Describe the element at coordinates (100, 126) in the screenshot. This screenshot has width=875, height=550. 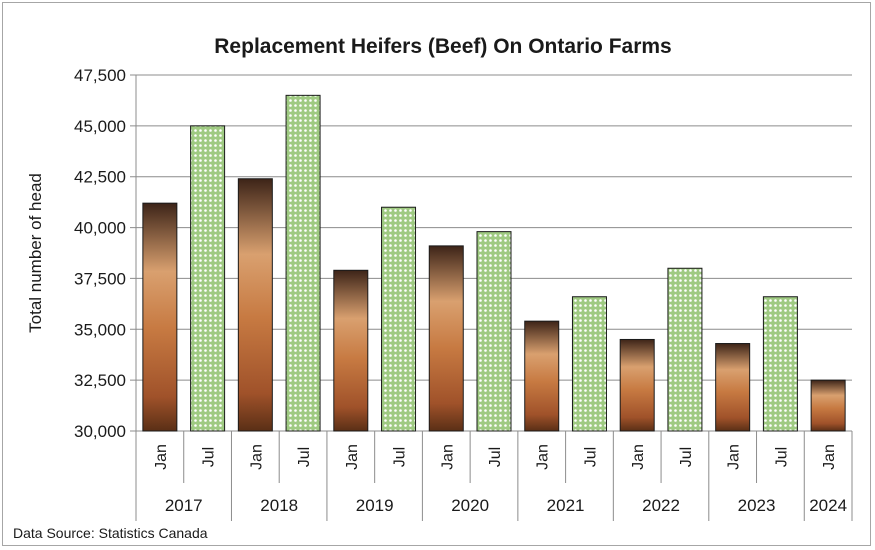
I see `y-tick-label: 45,000` at that location.